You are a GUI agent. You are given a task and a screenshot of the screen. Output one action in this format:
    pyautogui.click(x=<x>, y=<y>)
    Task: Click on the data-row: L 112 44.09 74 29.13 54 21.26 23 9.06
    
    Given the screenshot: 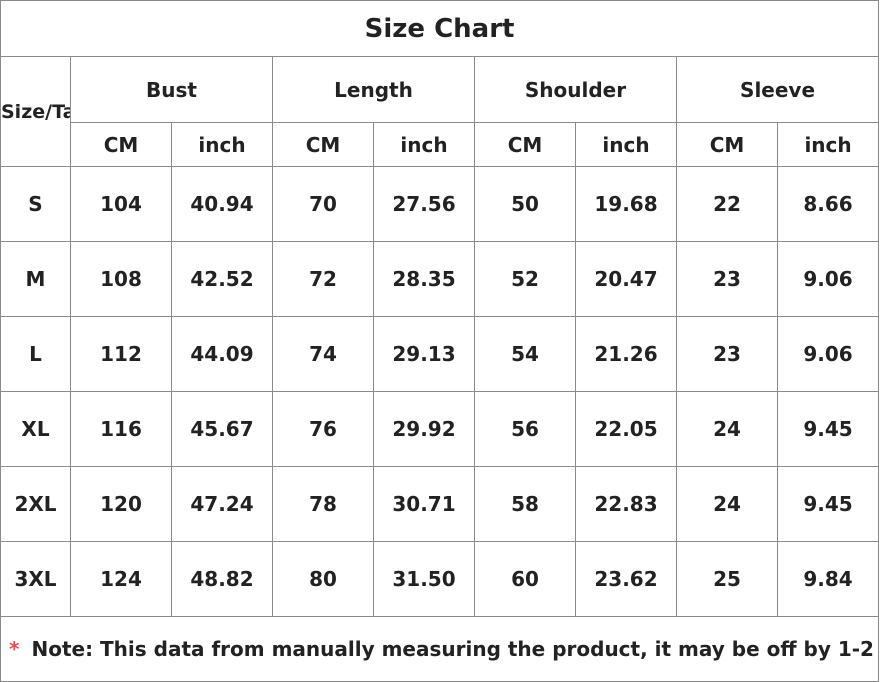 What is the action you would take?
    pyautogui.click(x=440, y=354)
    